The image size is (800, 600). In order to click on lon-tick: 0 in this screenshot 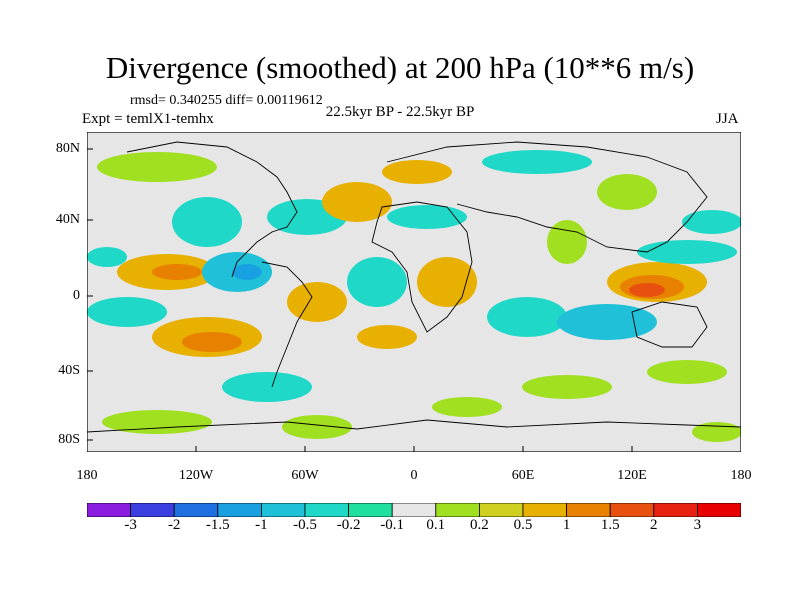, I will do `click(414, 475)`.